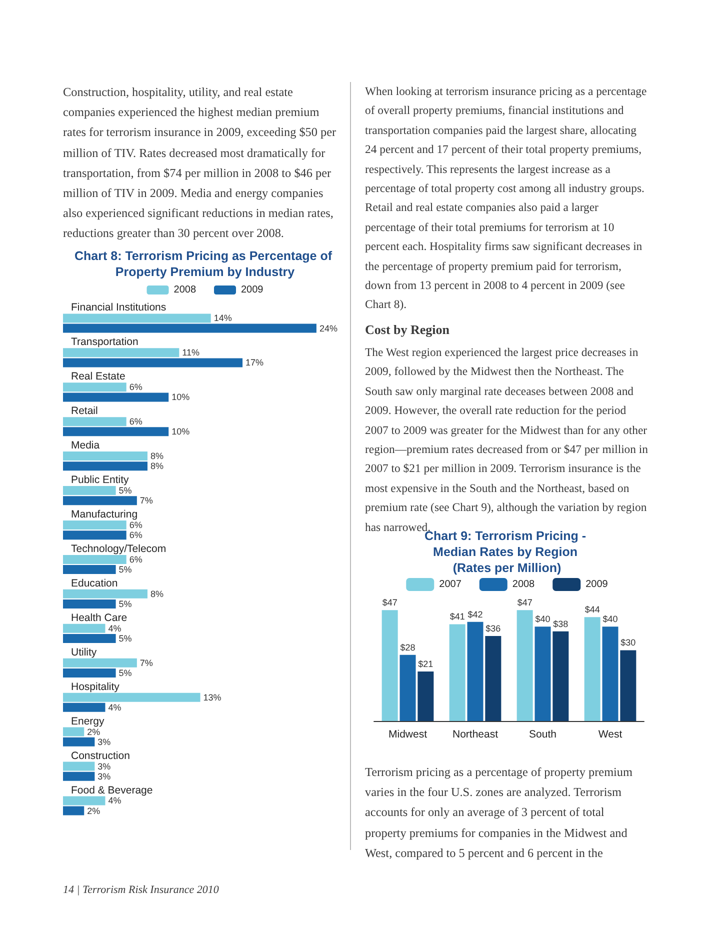  What do you see at coordinates (426, 663) in the screenshot?
I see `data-label: $21` at bounding box center [426, 663].